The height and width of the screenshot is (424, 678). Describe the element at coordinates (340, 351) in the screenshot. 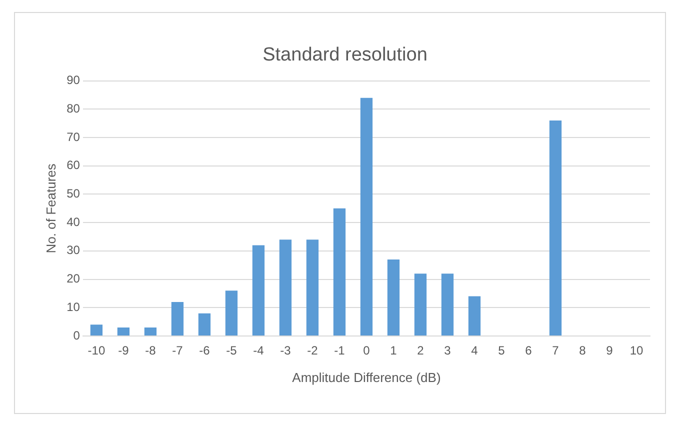

I see `x-tick-label: -1` at that location.